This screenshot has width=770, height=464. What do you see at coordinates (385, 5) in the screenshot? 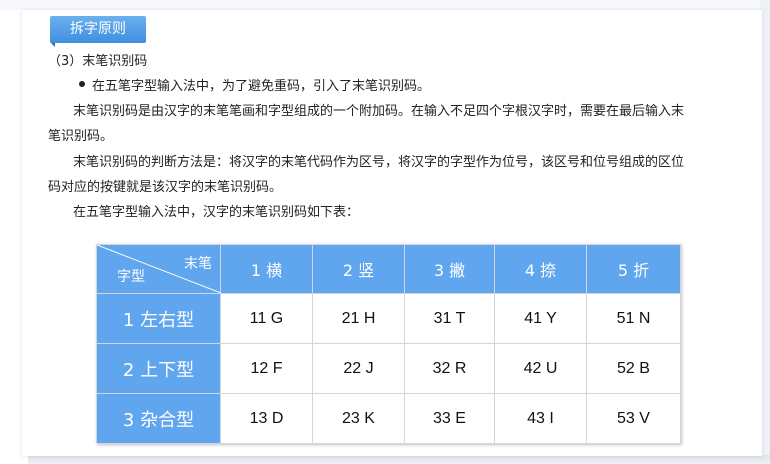
I see `top-strip` at bounding box center [385, 5].